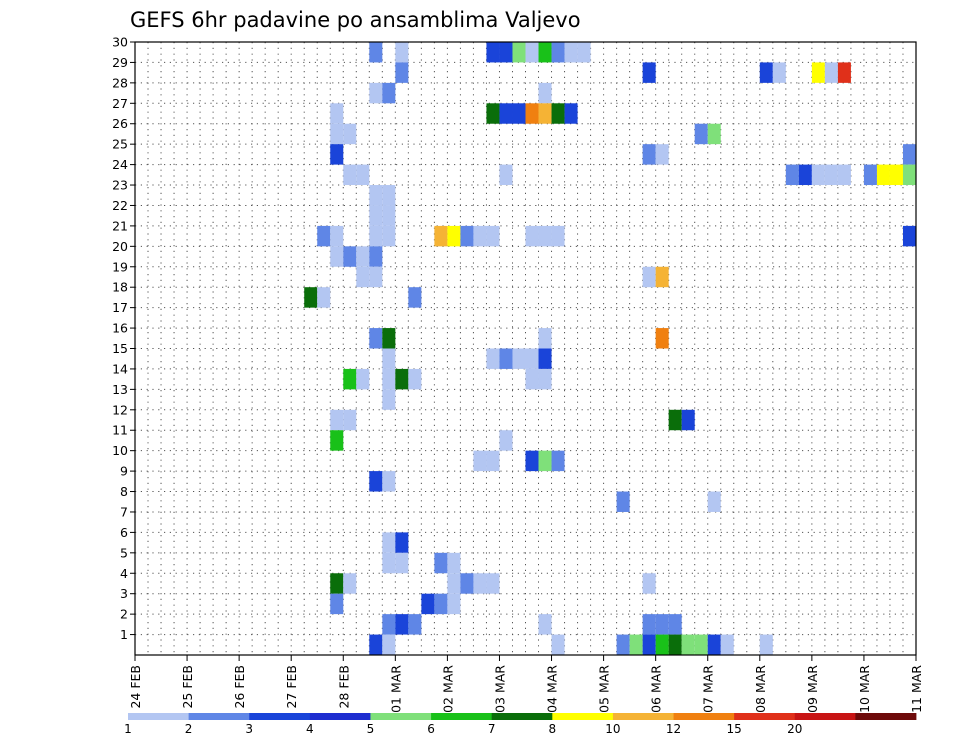  What do you see at coordinates (355, 20) in the screenshot?
I see `chart-title: GEFS 6hr padavine po ansamblima Valjevo` at bounding box center [355, 20].